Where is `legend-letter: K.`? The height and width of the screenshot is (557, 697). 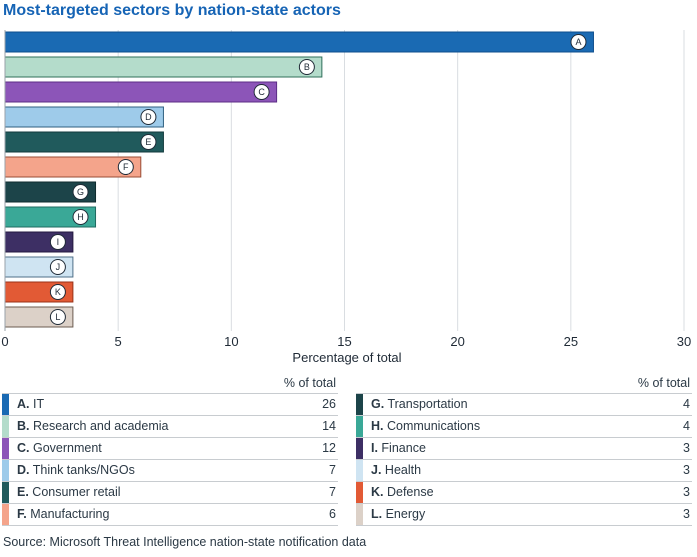 legend-letter: K. is located at coordinates (377, 492).